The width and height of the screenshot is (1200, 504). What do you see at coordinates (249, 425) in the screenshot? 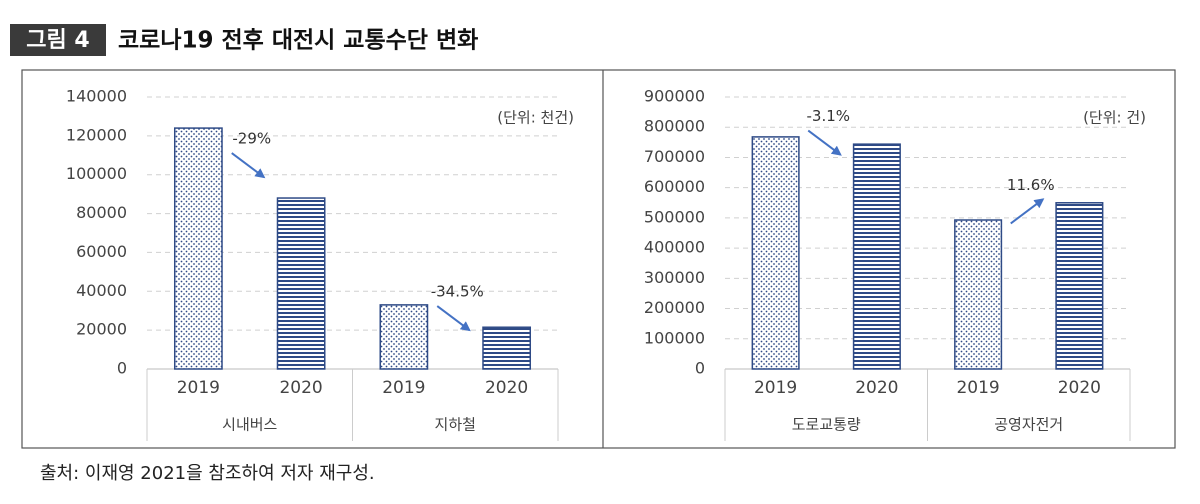
I see `group-label: 시내버스` at bounding box center [249, 425].